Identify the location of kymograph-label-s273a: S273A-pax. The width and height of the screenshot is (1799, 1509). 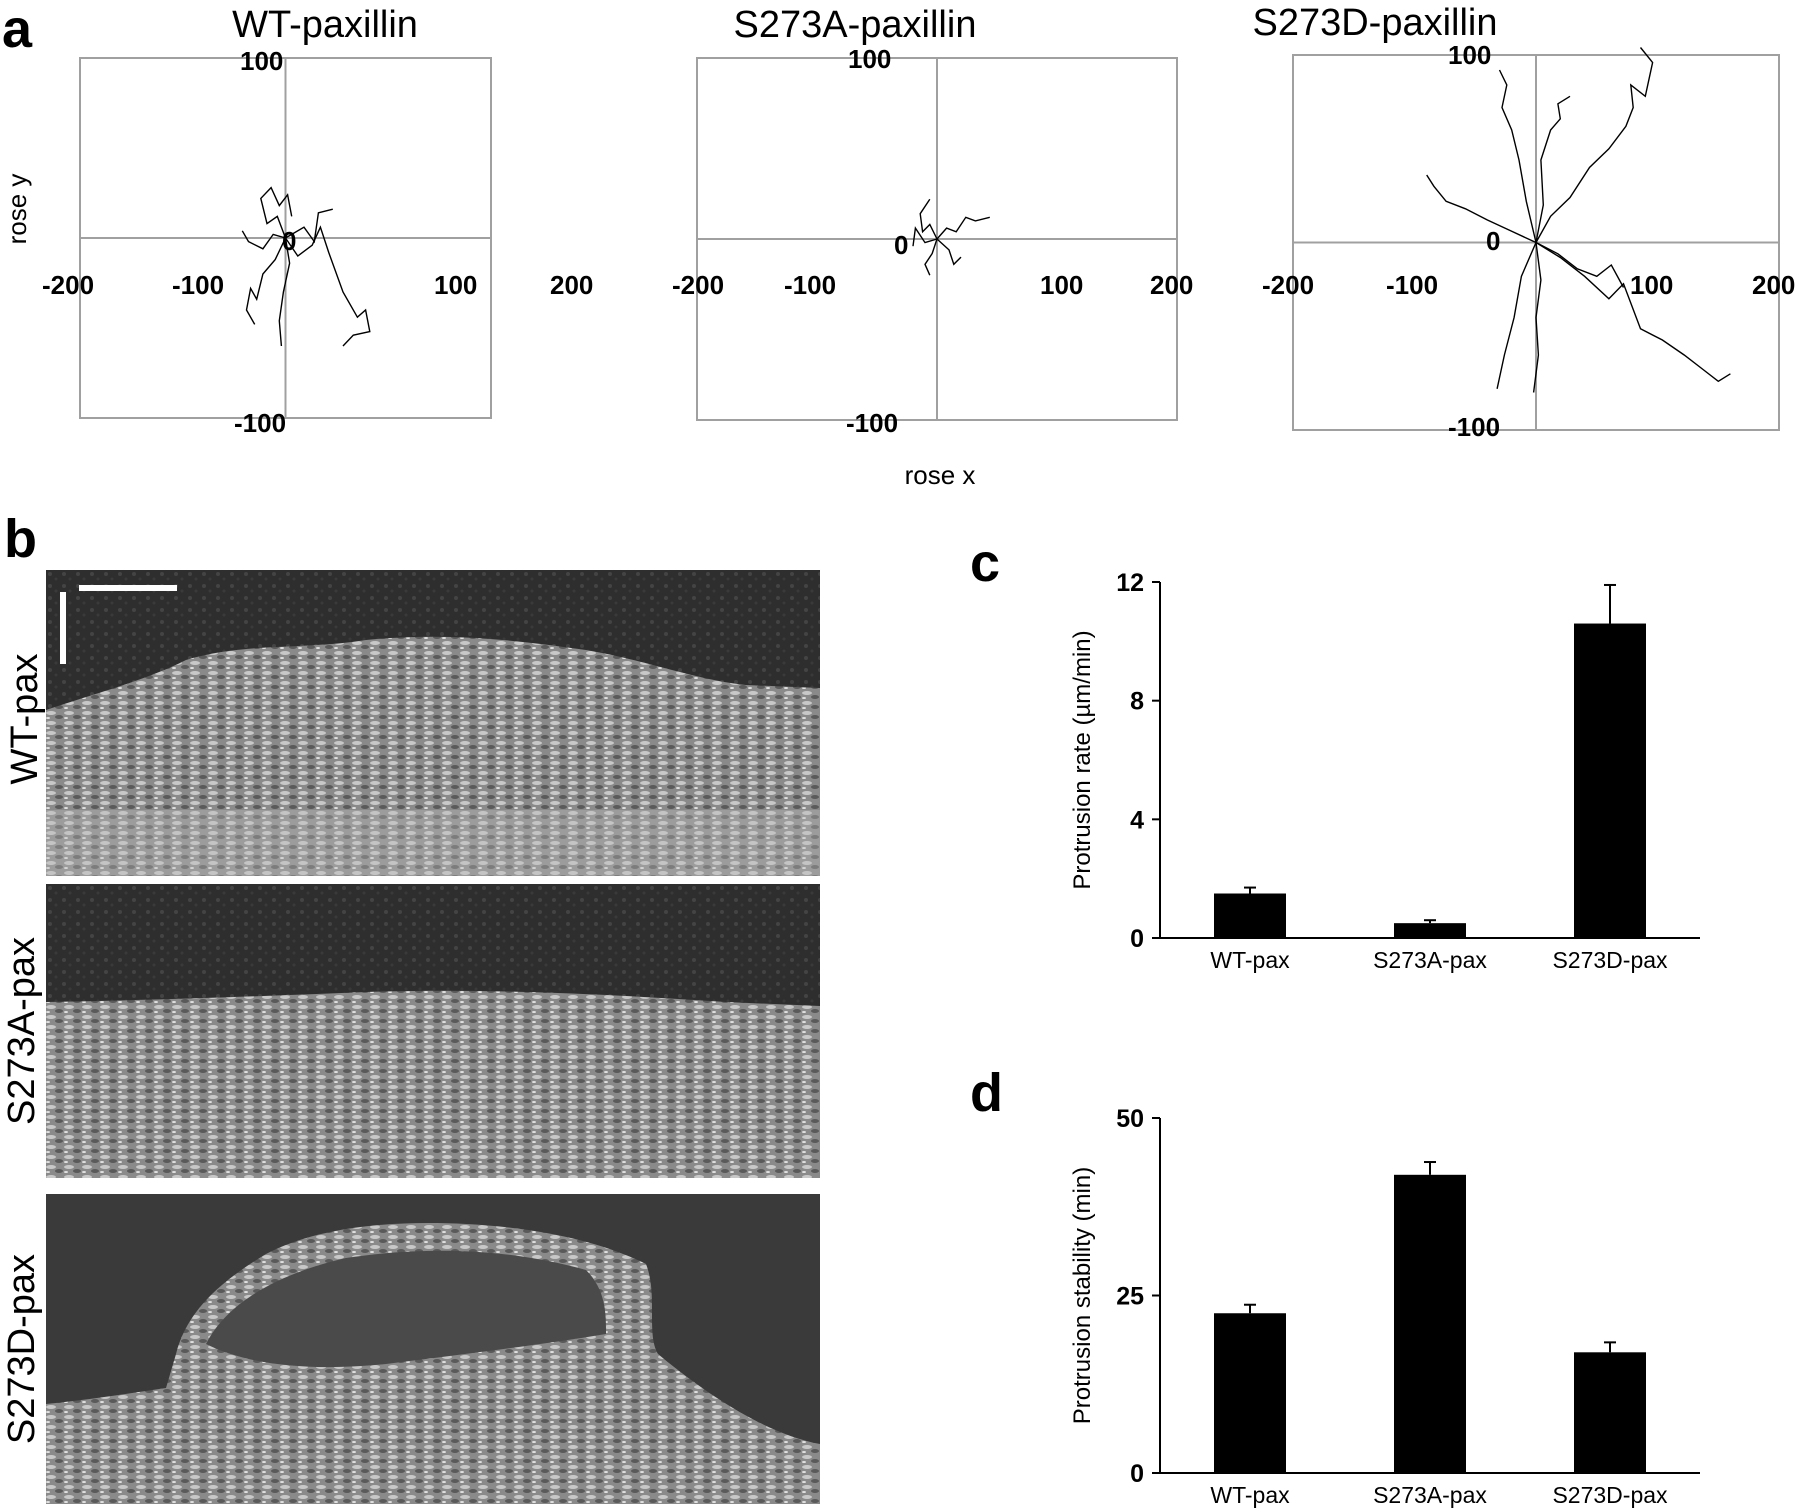
(22, 1031).